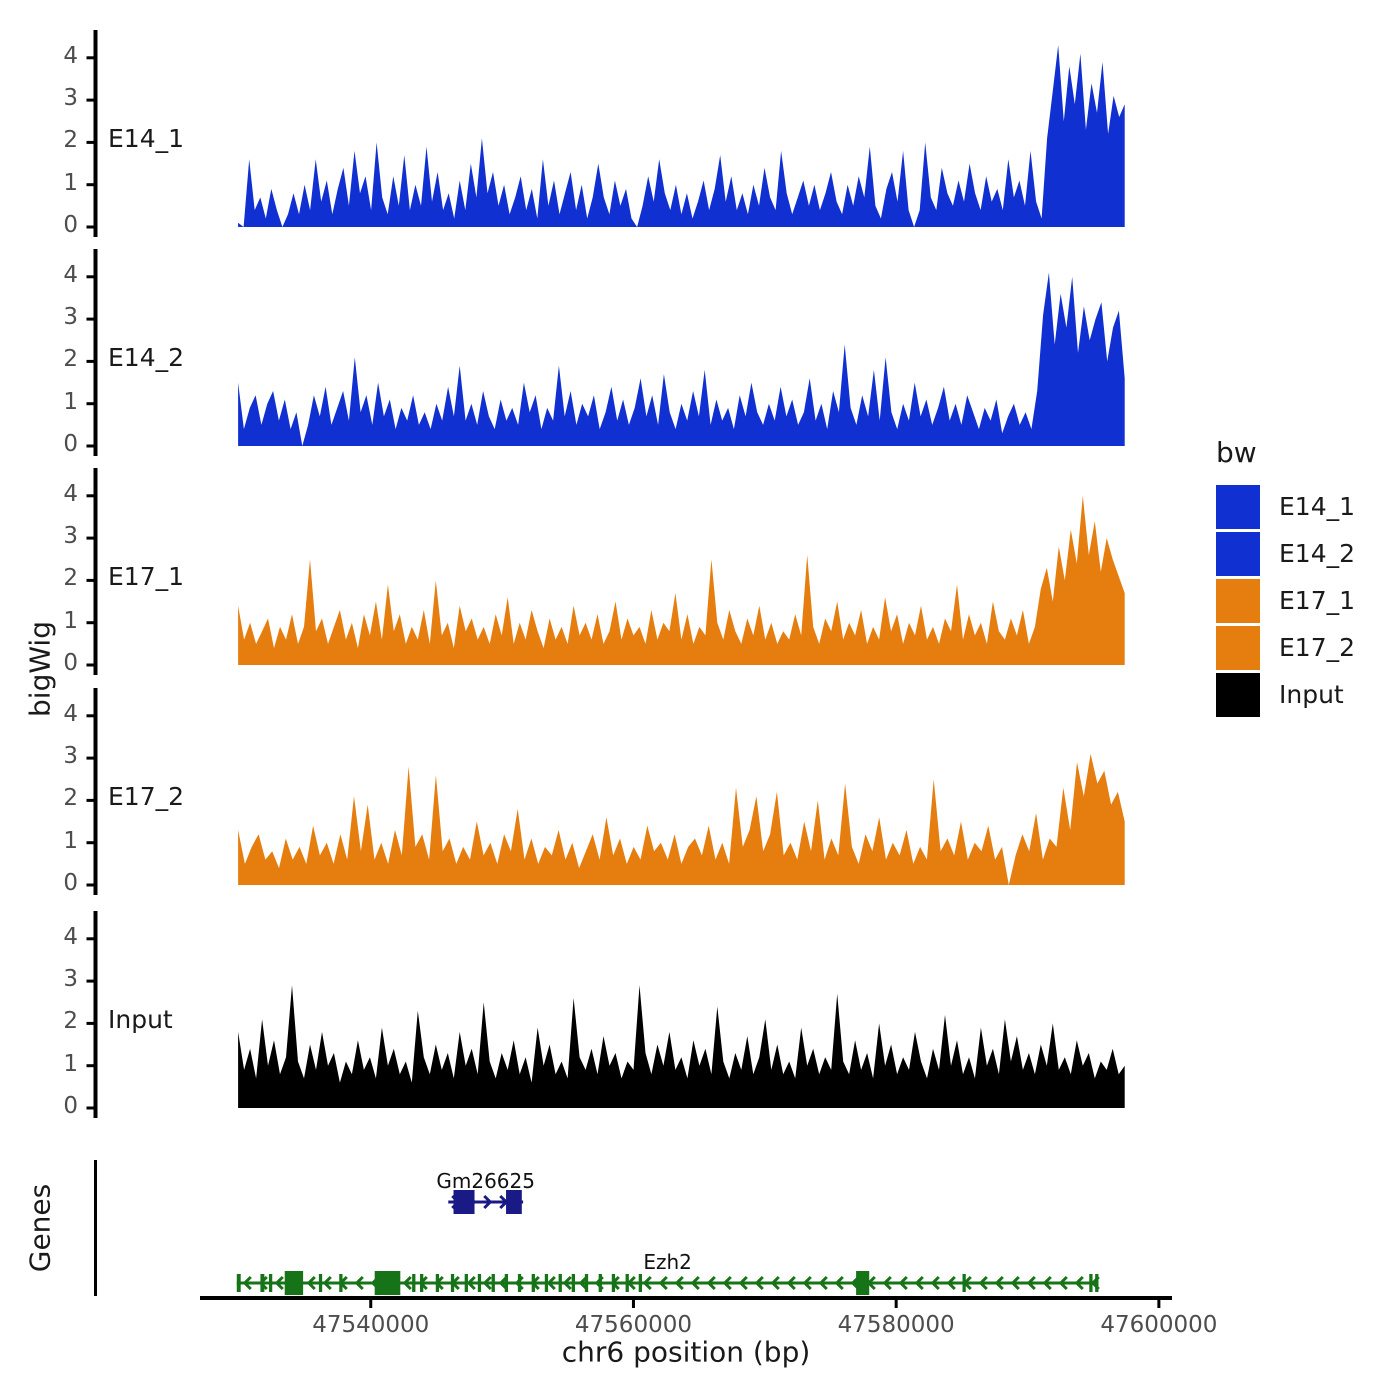  I want to click on legend: bw E14_1 E14_2 E17_1 E17_2 Input, so click(1285, 577).